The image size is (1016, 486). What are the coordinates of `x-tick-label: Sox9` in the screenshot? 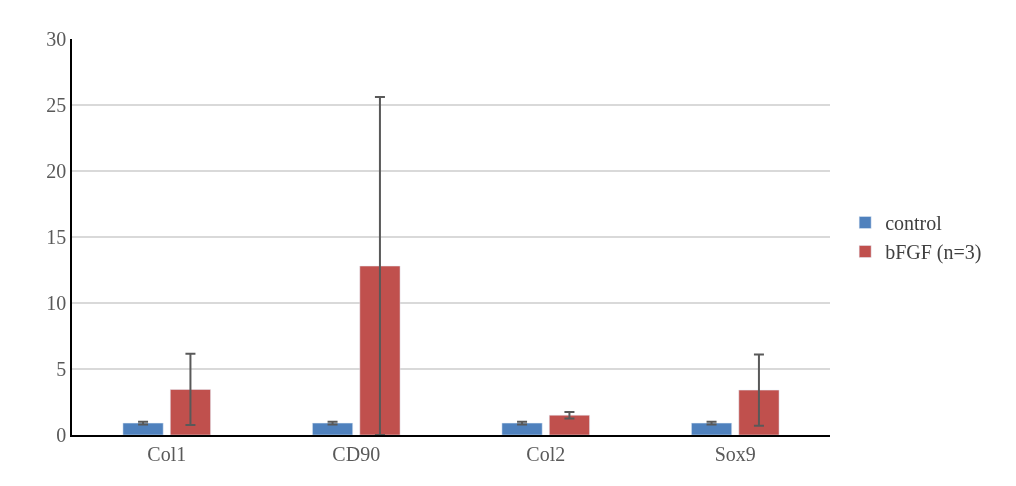 It's located at (735, 454).